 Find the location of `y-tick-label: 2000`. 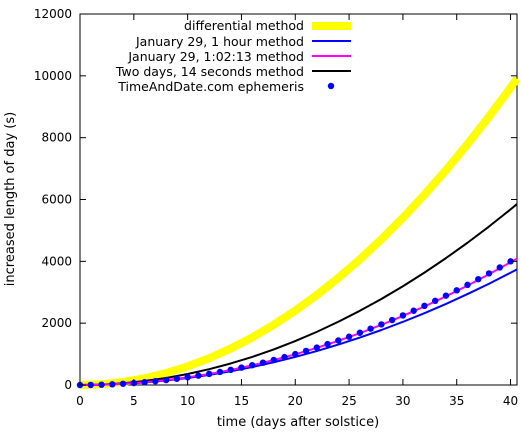

y-tick-label: 2000 is located at coordinates (56, 323).